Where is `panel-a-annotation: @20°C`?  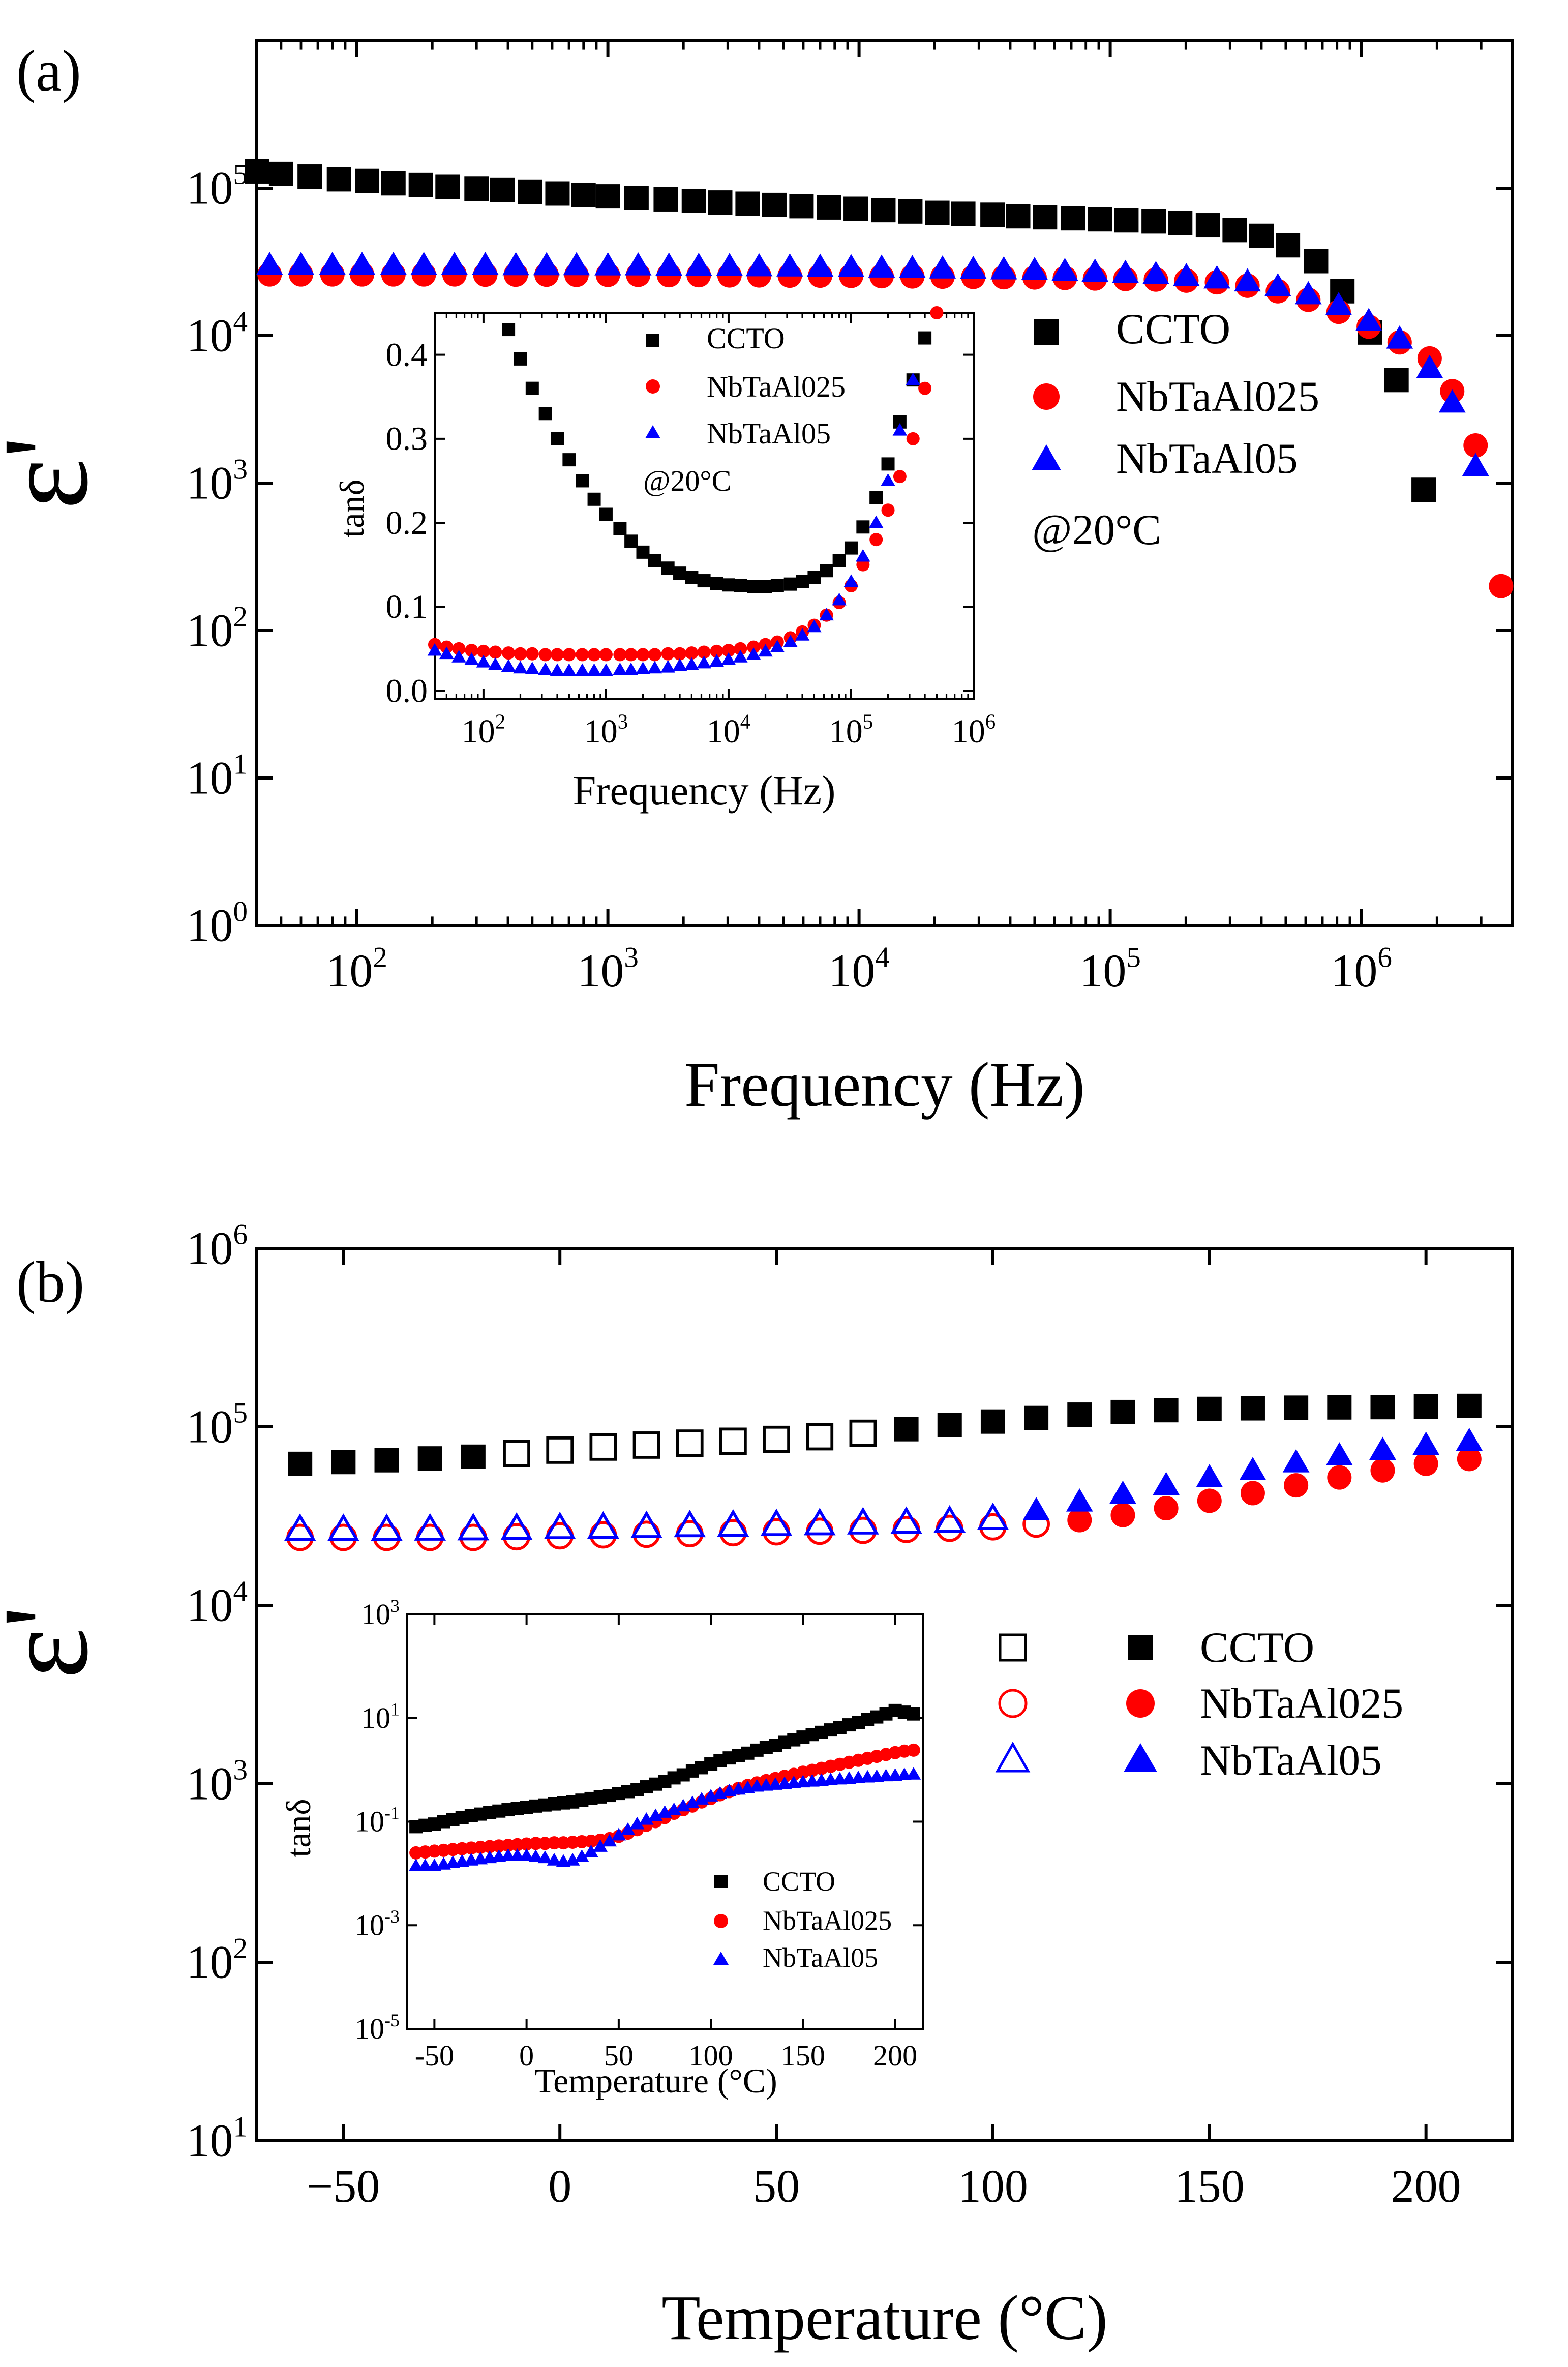 panel-a-annotation: @20°C is located at coordinates (1096, 530).